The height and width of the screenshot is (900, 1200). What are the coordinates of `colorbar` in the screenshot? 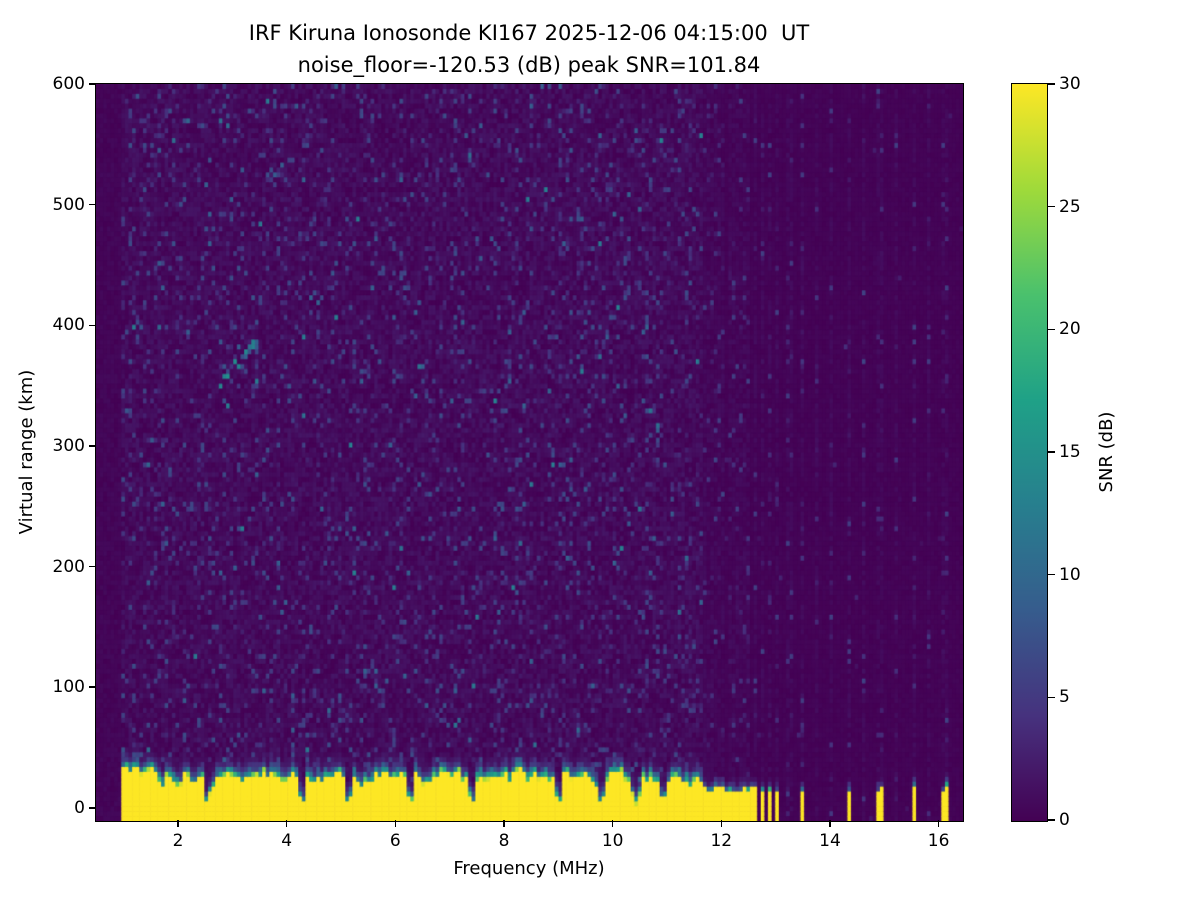 It's located at (1029, 452).